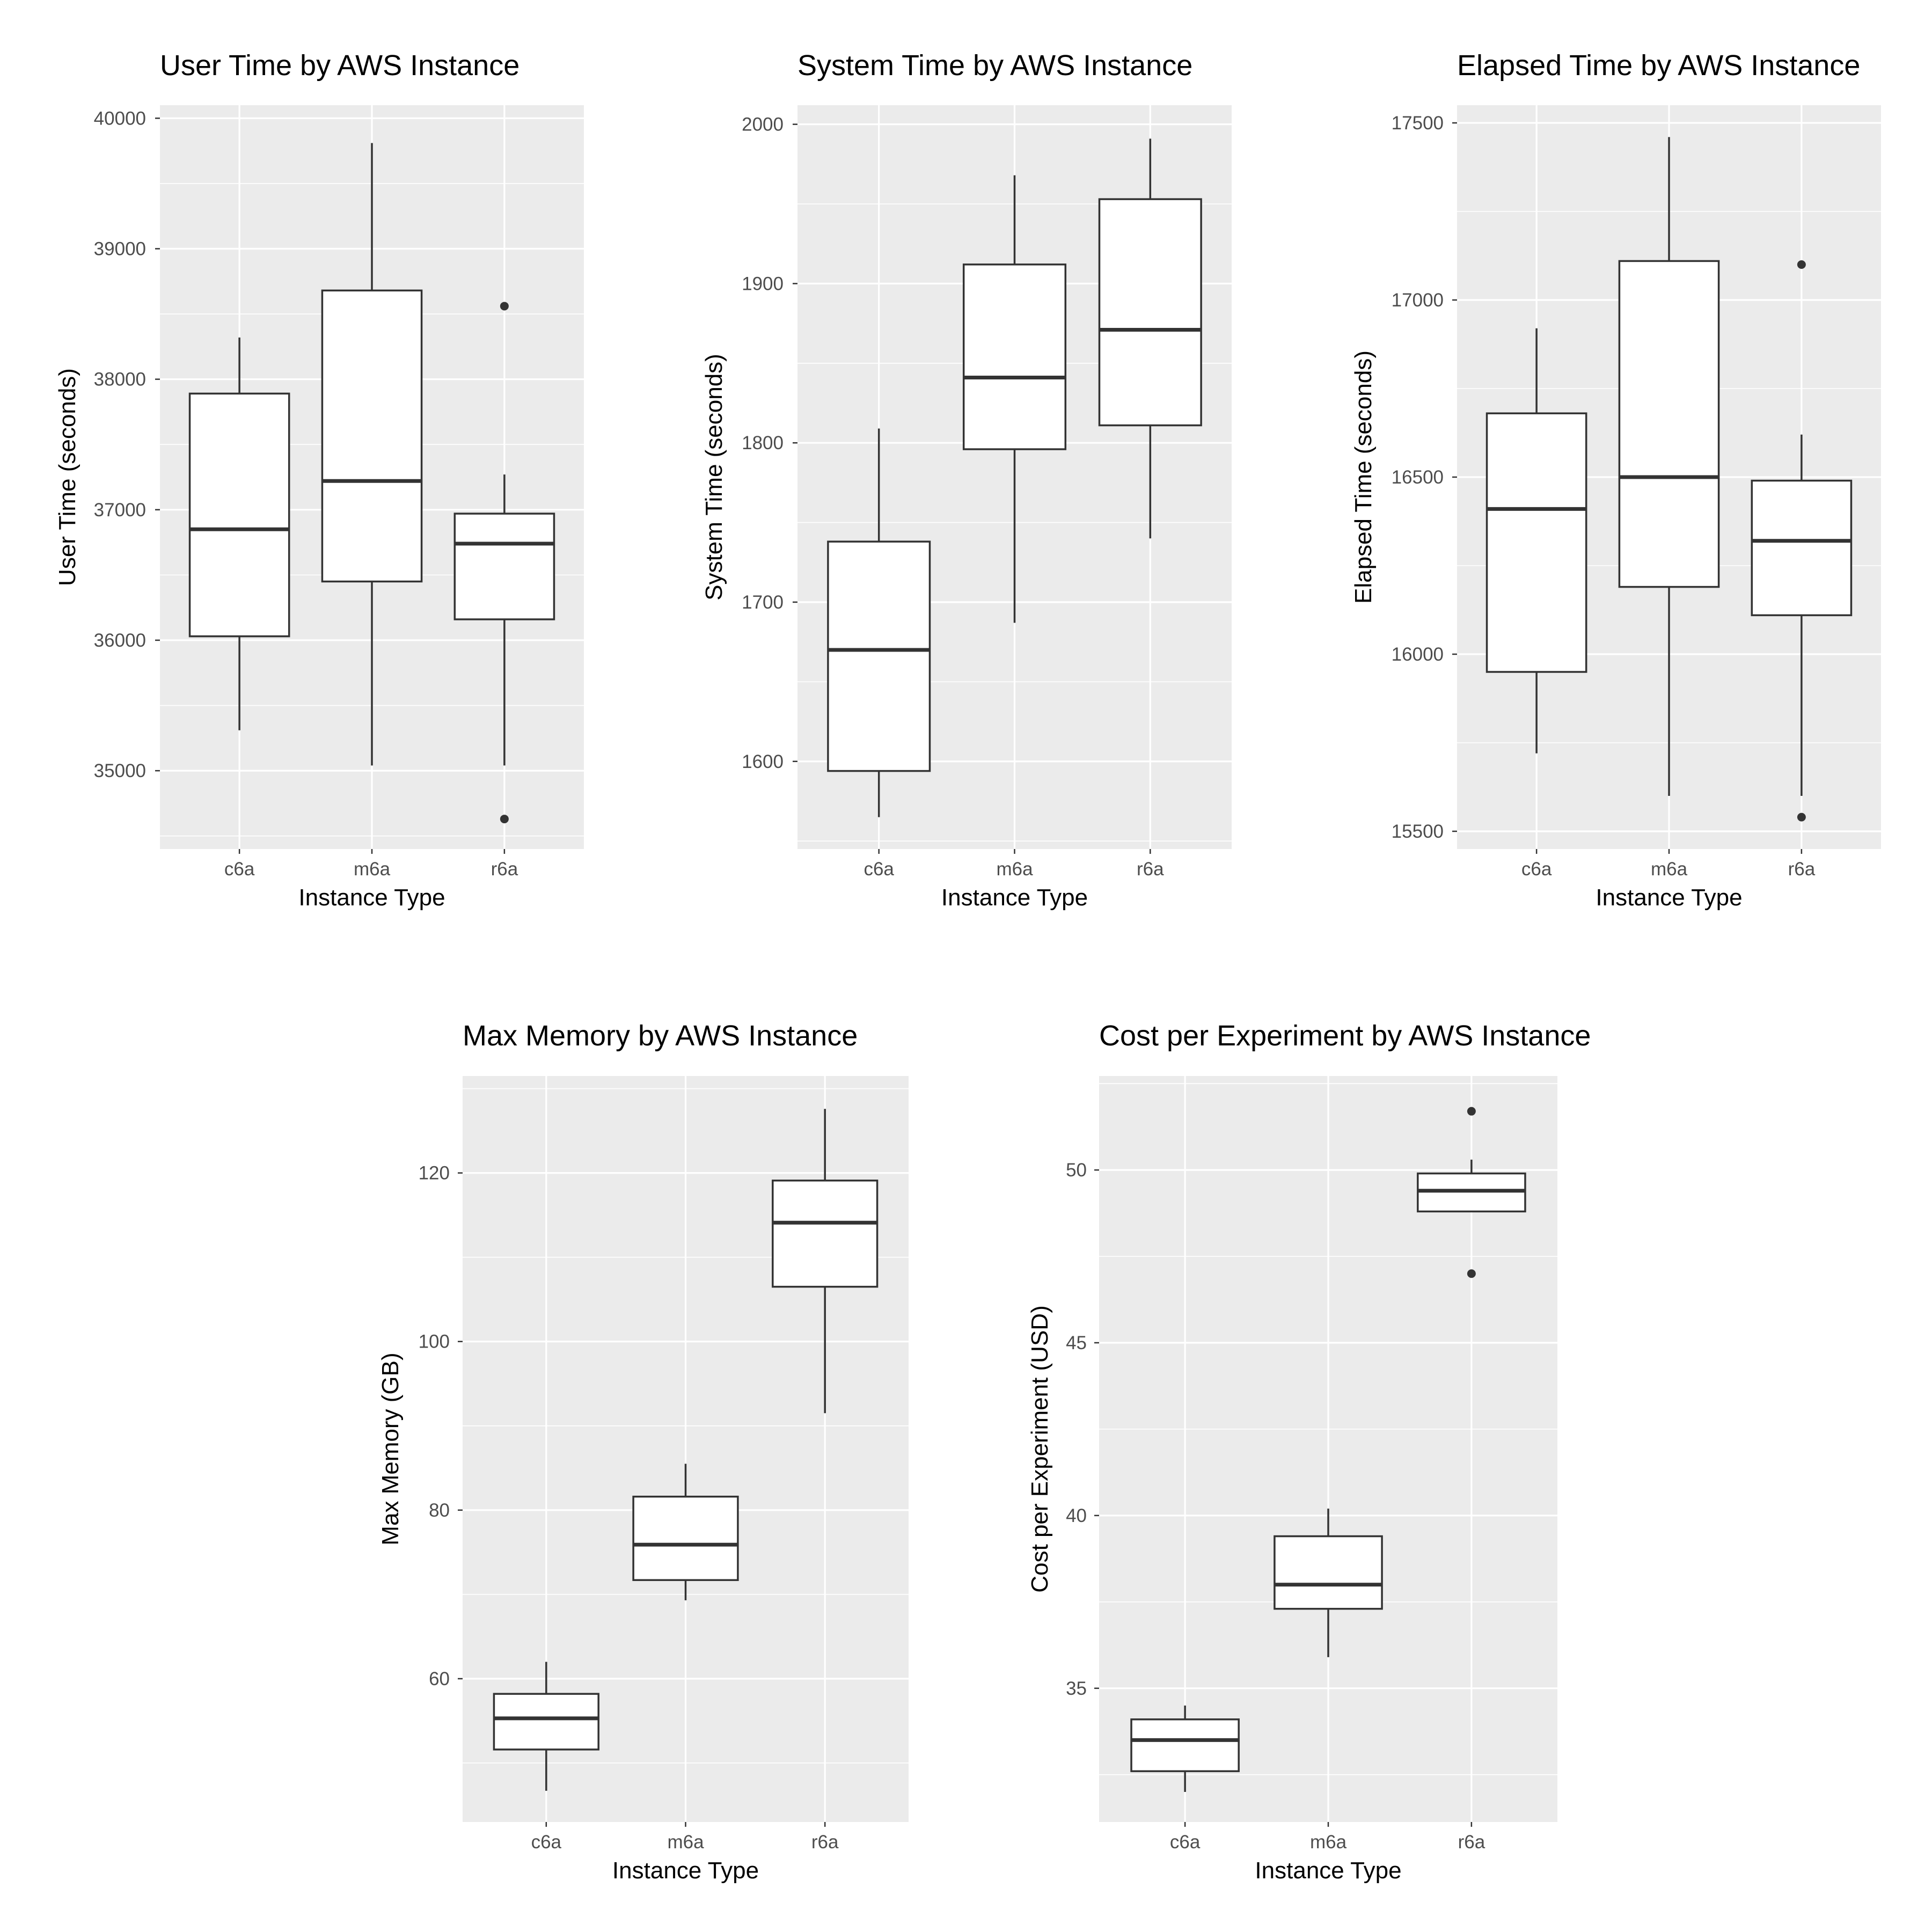  I want to click on y-tick-label: 1700, so click(763, 602).